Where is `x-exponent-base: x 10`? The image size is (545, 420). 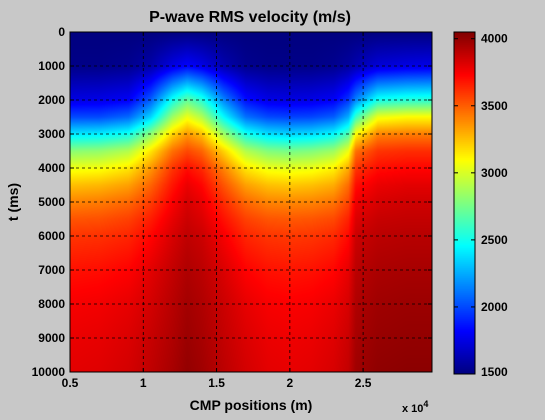
x-exponent-base: x 10 is located at coordinates (412, 409).